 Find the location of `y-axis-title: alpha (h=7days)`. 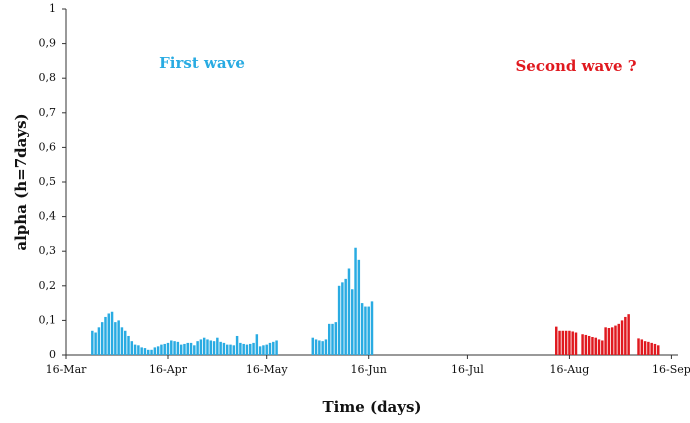

y-axis-title: alpha (h=7days) is located at coordinates (21, 181).